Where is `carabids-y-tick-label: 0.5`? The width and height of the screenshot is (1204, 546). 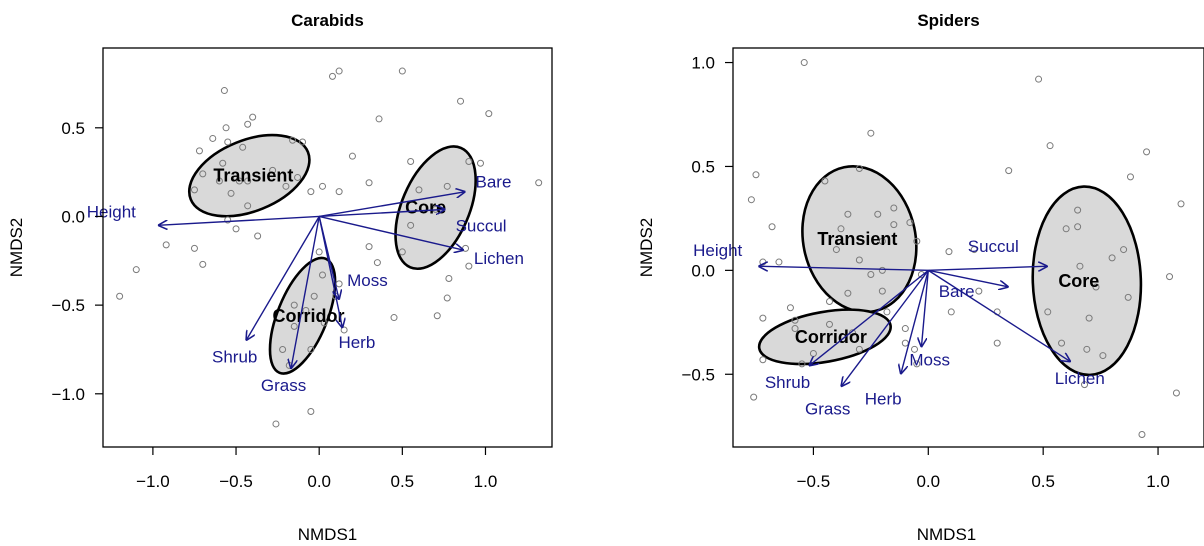
carabids-y-tick-label: 0.5 is located at coordinates (73, 128).